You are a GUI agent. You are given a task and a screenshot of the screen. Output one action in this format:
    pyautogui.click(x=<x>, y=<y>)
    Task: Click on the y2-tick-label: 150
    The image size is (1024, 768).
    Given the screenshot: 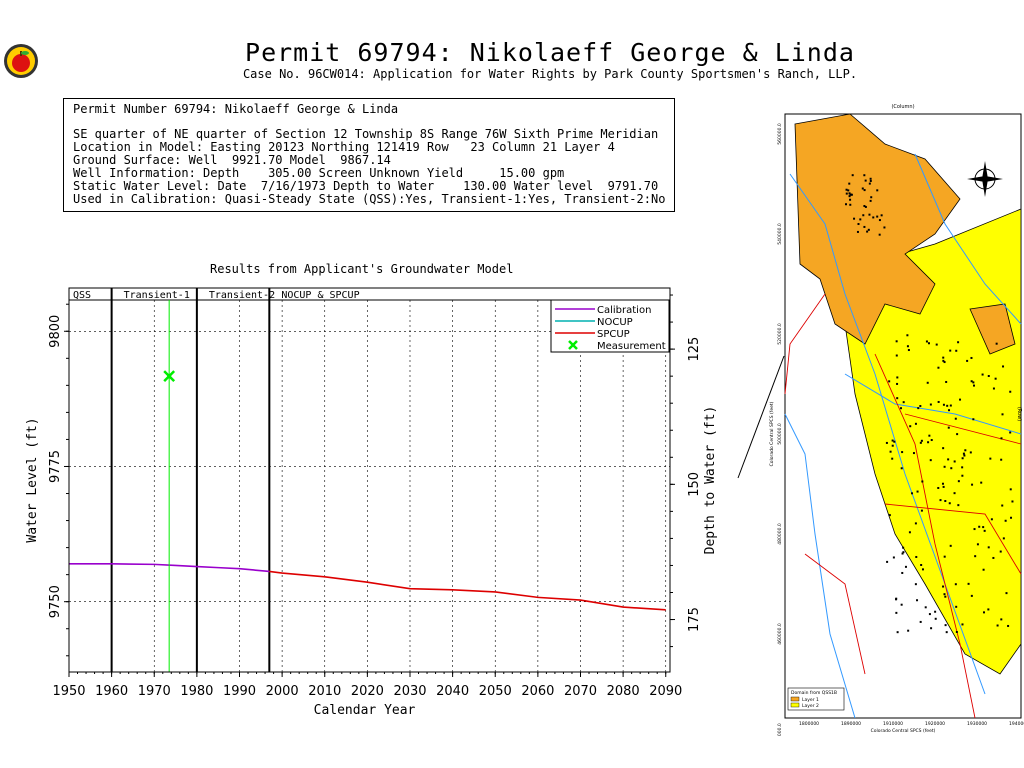 What is the action you would take?
    pyautogui.click(x=694, y=484)
    